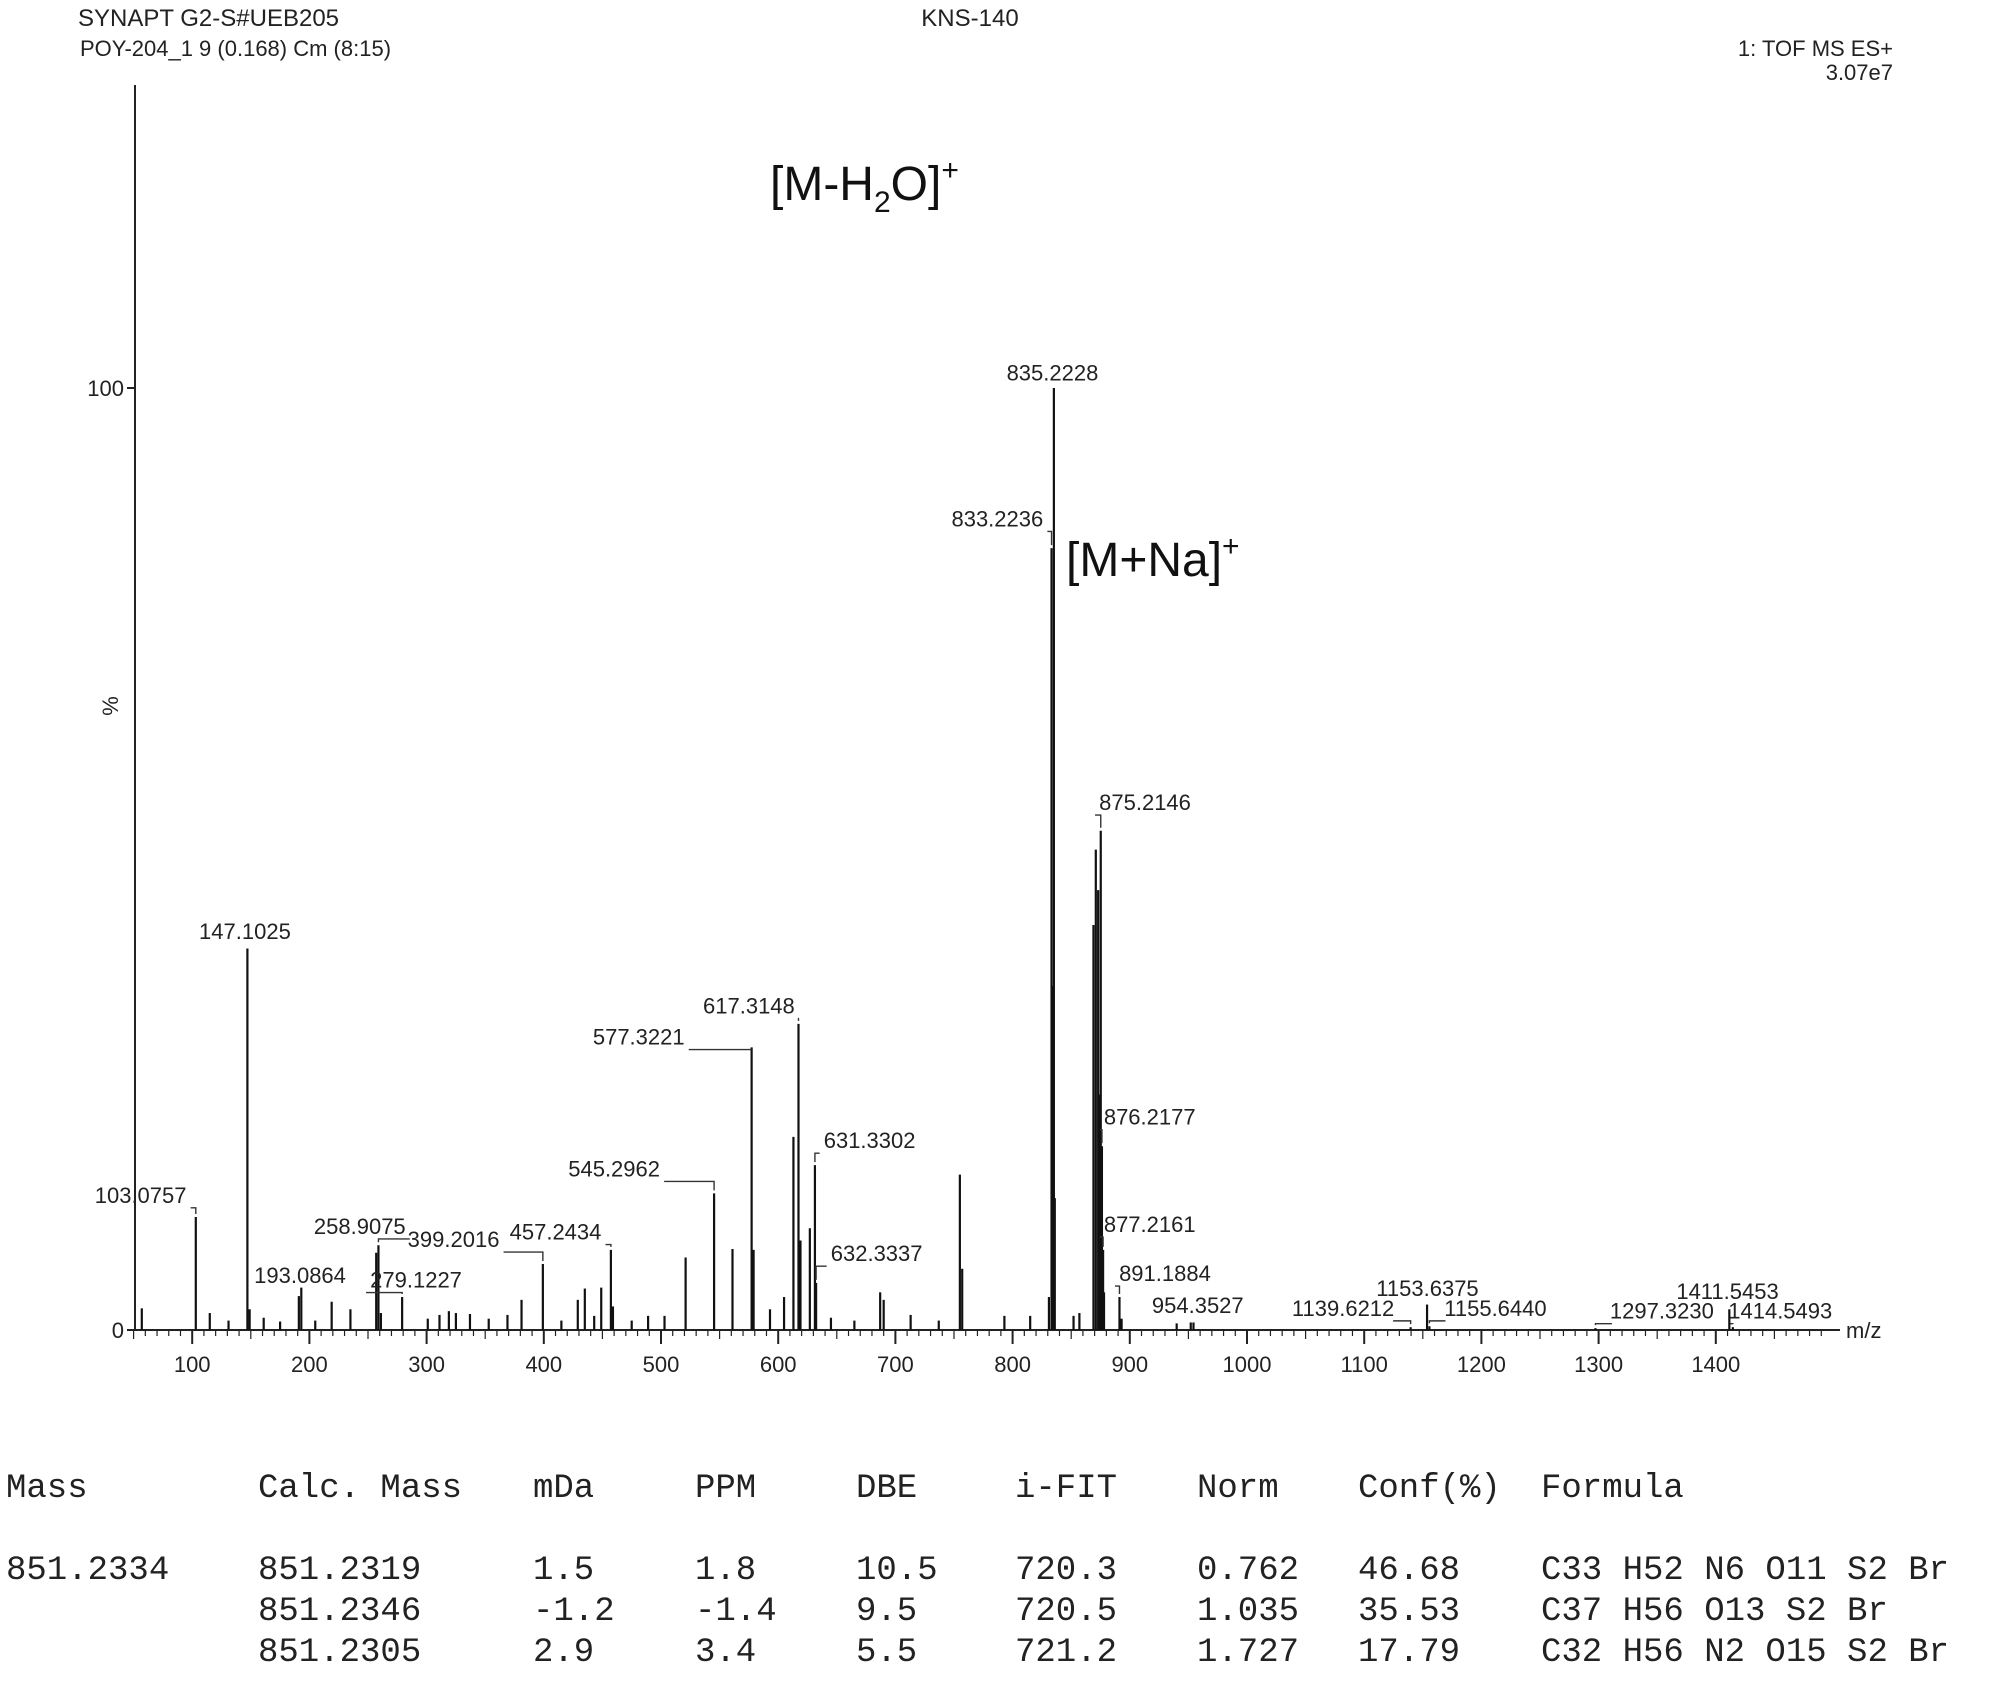 Image resolution: width=2000 pixels, height=1691 pixels. Describe the element at coordinates (1066, 1612) in the screenshot. I see `table-cell: 720.5` at that location.